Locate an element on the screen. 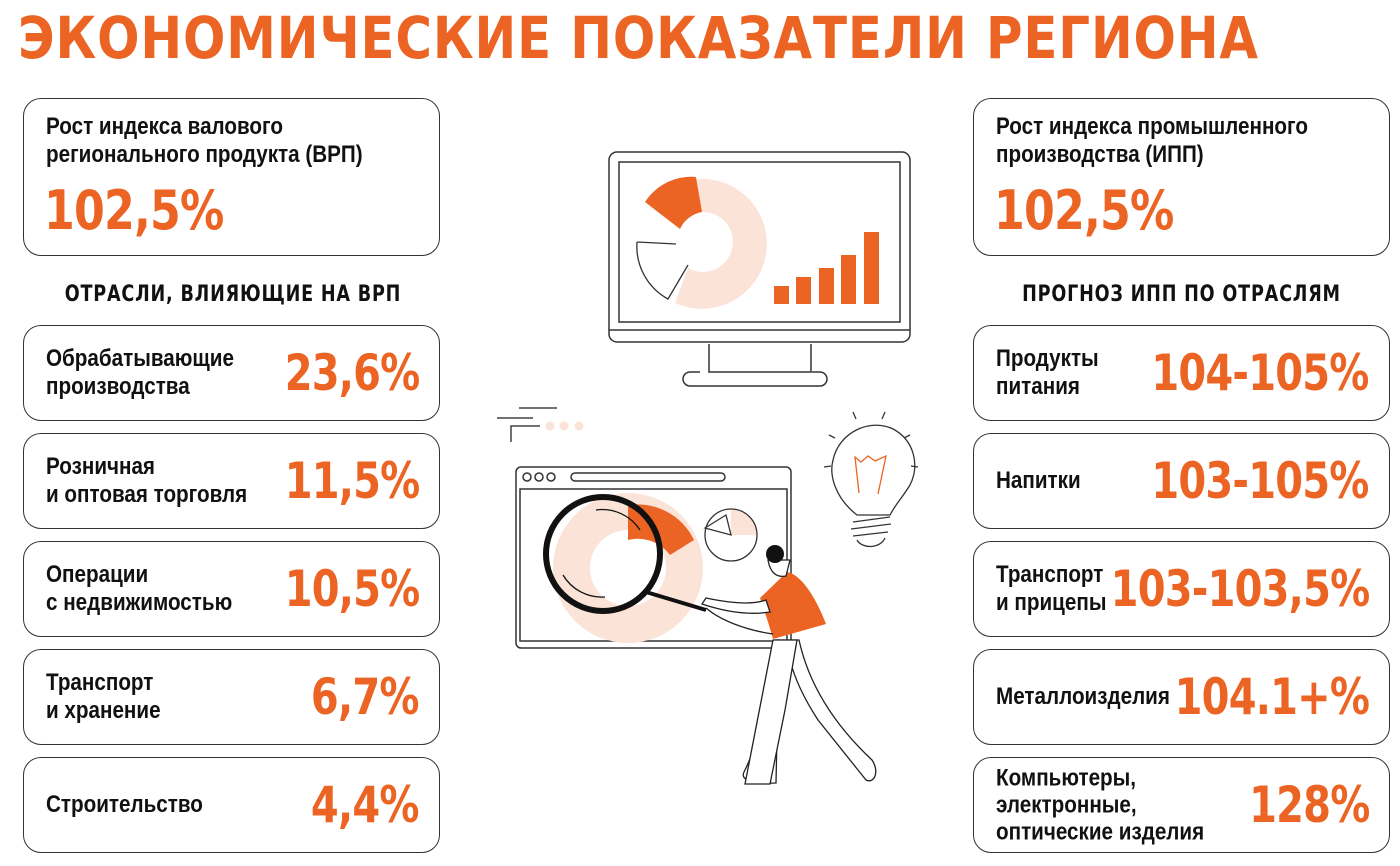  vrp-item-value: 10,5% is located at coordinates (352, 589).